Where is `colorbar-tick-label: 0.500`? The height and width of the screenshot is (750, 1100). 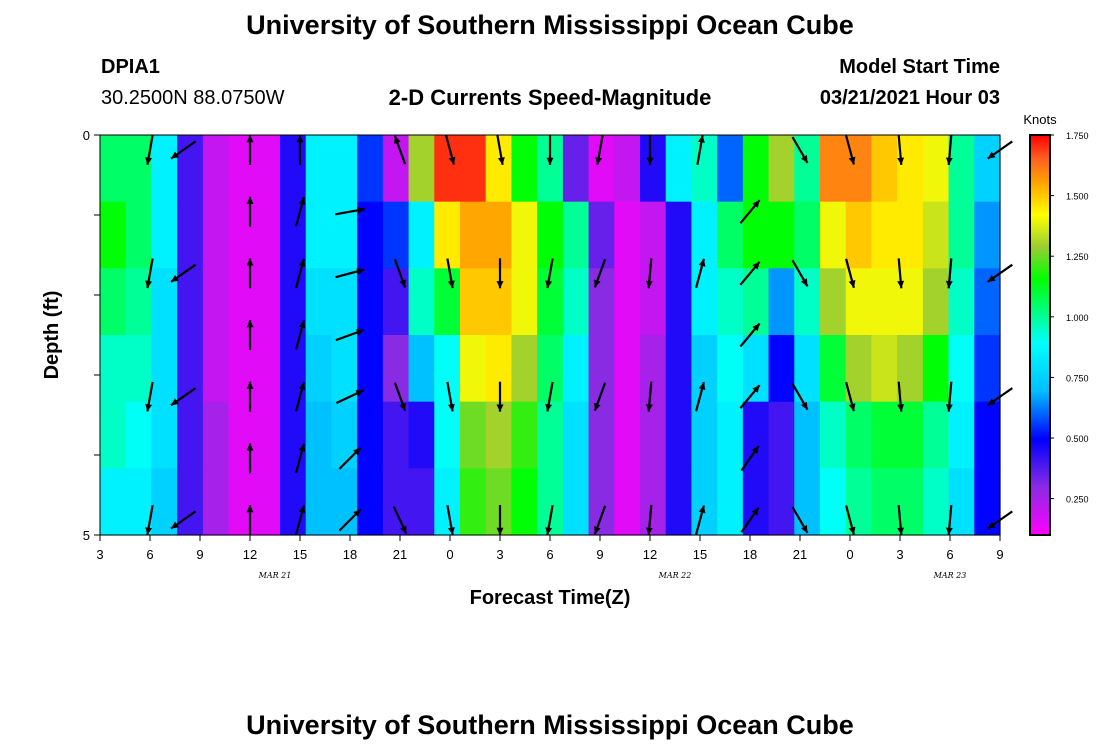
colorbar-tick-label: 0.500 is located at coordinates (1077, 439).